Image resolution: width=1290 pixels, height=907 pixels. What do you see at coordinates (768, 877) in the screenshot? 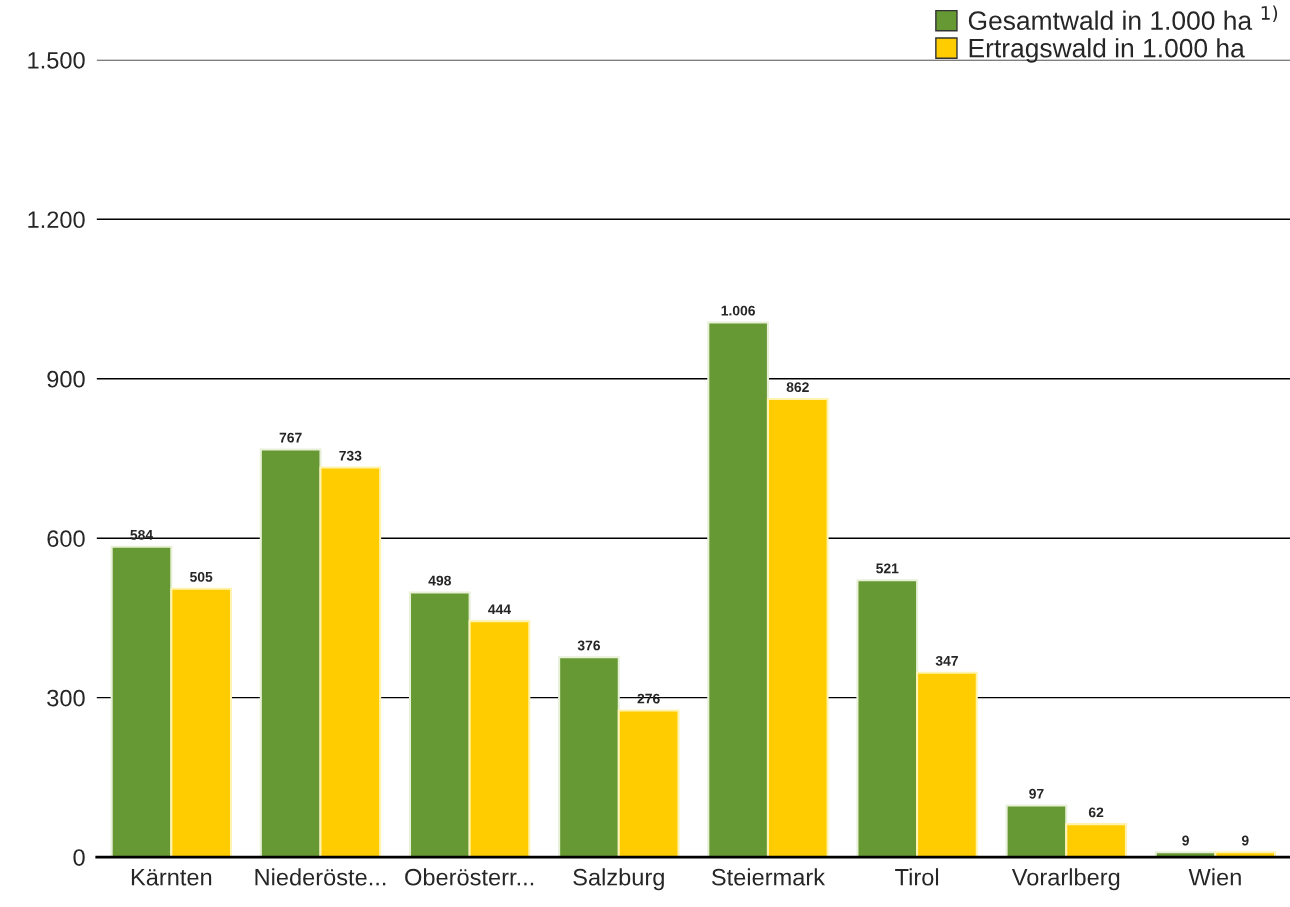
I see `x-tick-label: Steiermark` at bounding box center [768, 877].